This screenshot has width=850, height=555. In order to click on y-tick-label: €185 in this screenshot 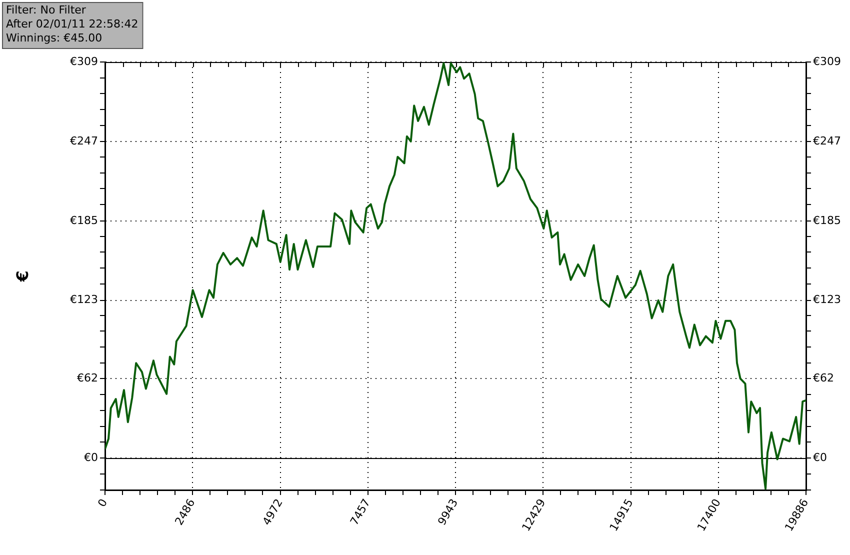, I will do `click(84, 220)`.